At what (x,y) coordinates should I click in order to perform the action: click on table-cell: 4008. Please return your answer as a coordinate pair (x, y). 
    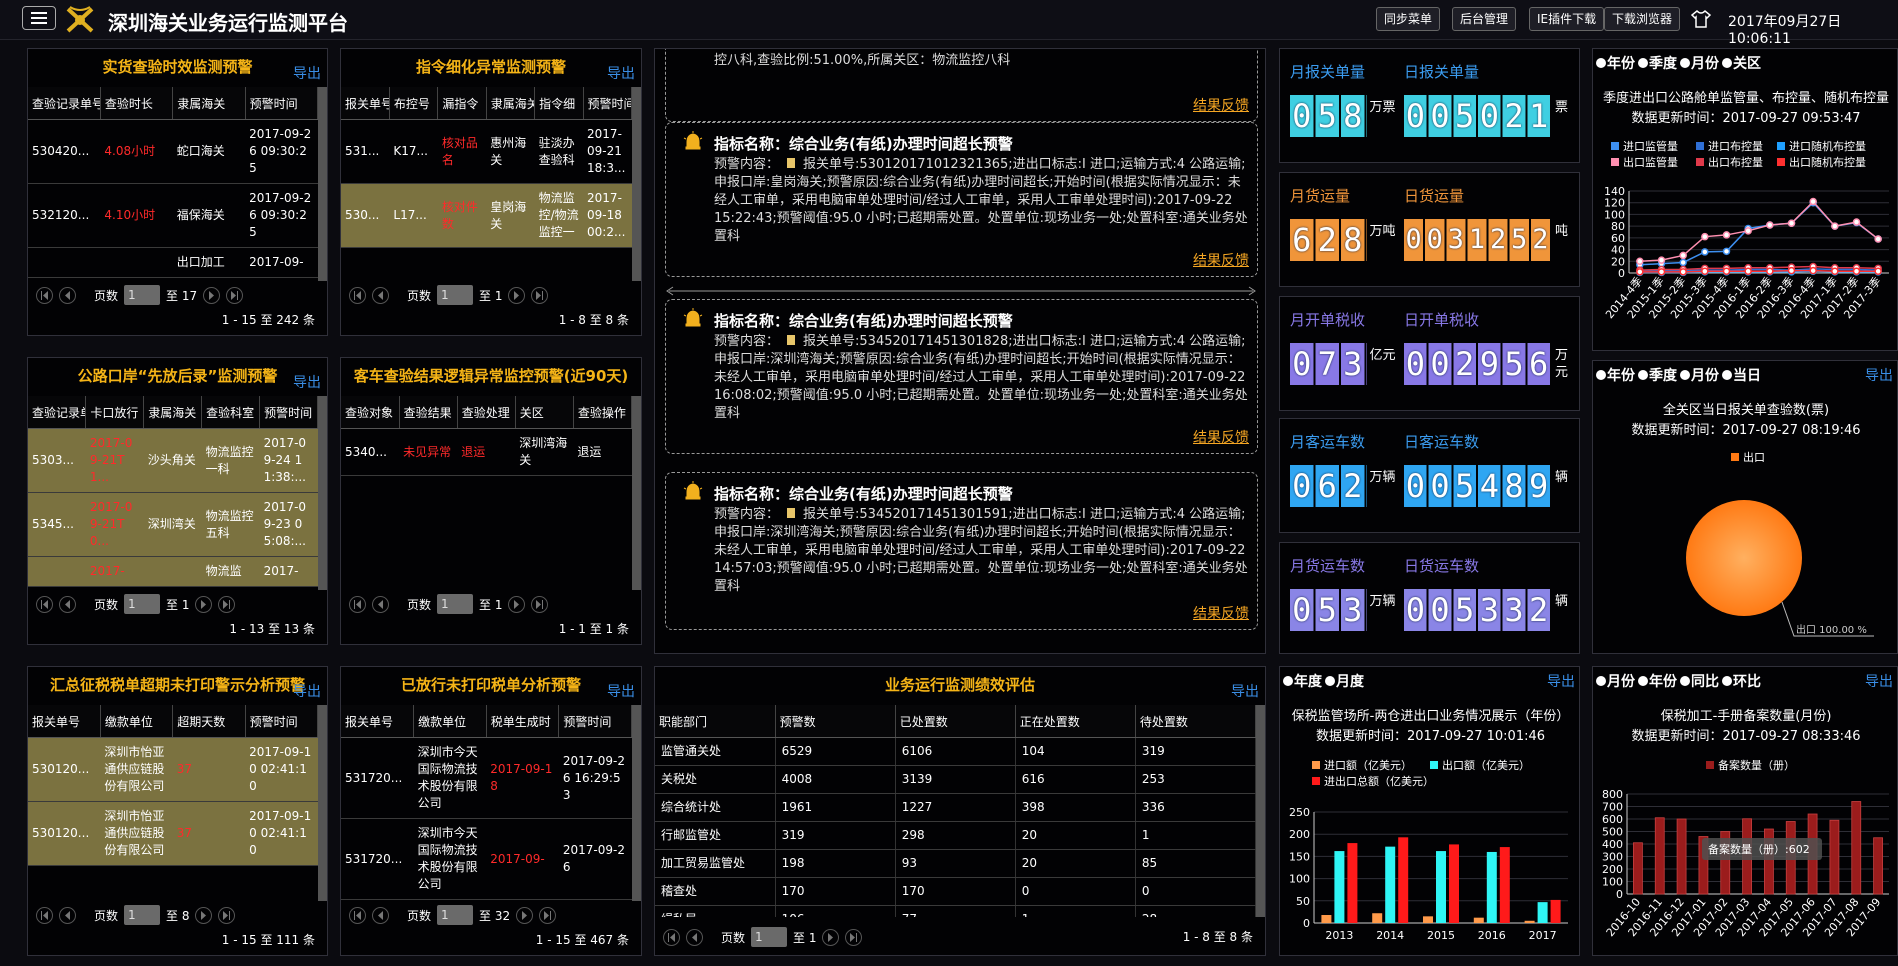
    Looking at the image, I should click on (835, 779).